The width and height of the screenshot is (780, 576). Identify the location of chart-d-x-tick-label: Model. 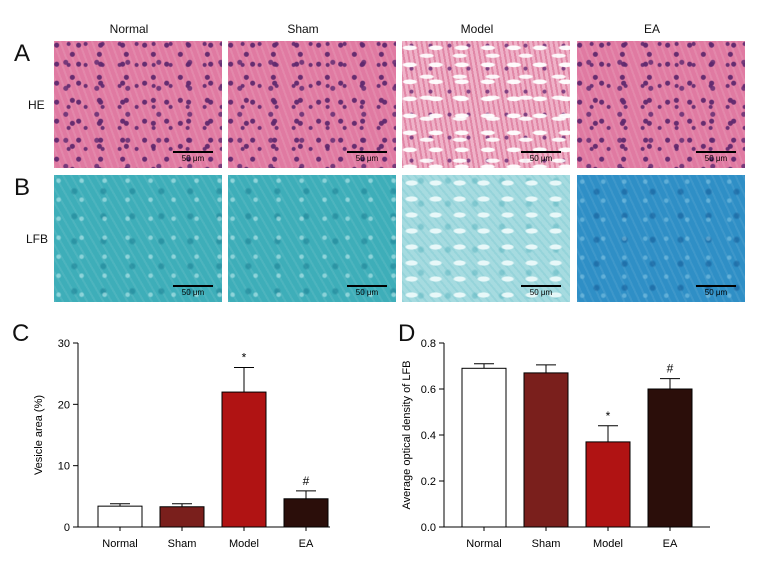
(608, 544).